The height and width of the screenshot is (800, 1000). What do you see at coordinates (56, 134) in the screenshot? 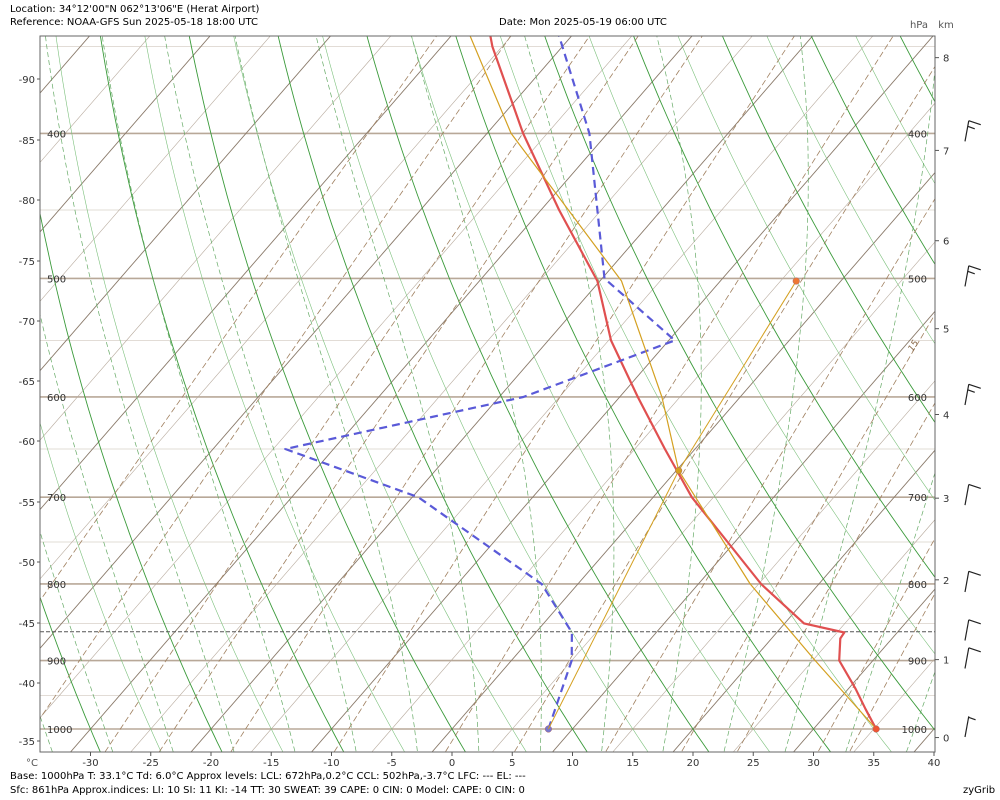
I see `pressure-label-left: 400` at bounding box center [56, 134].